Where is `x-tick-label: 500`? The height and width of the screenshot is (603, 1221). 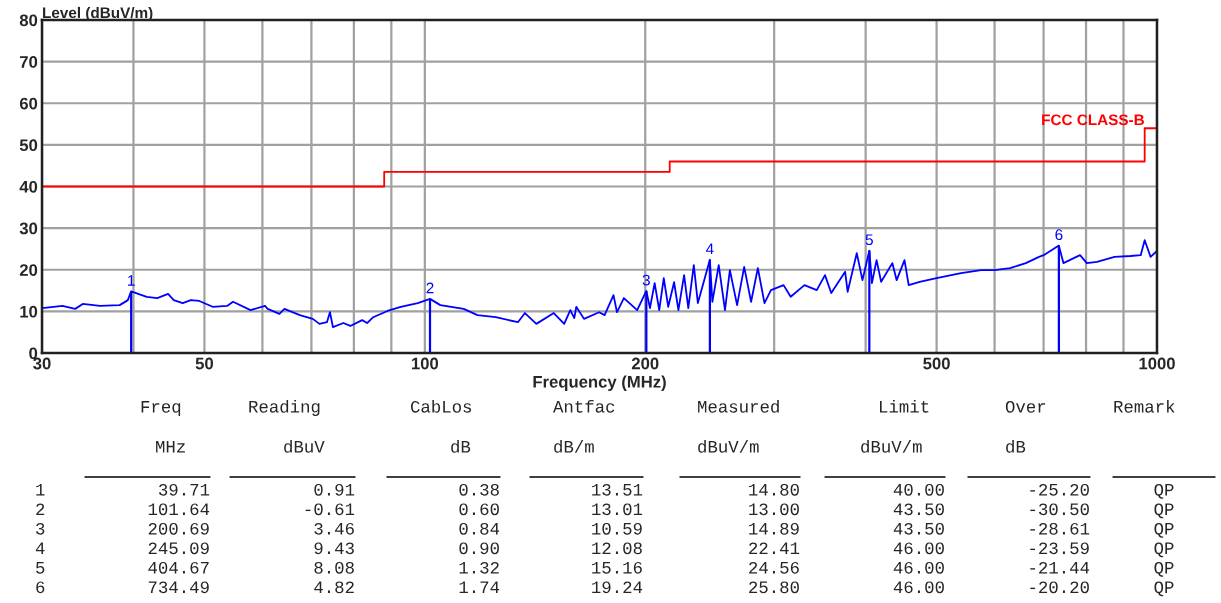 x-tick-label: 500 is located at coordinates (936, 363).